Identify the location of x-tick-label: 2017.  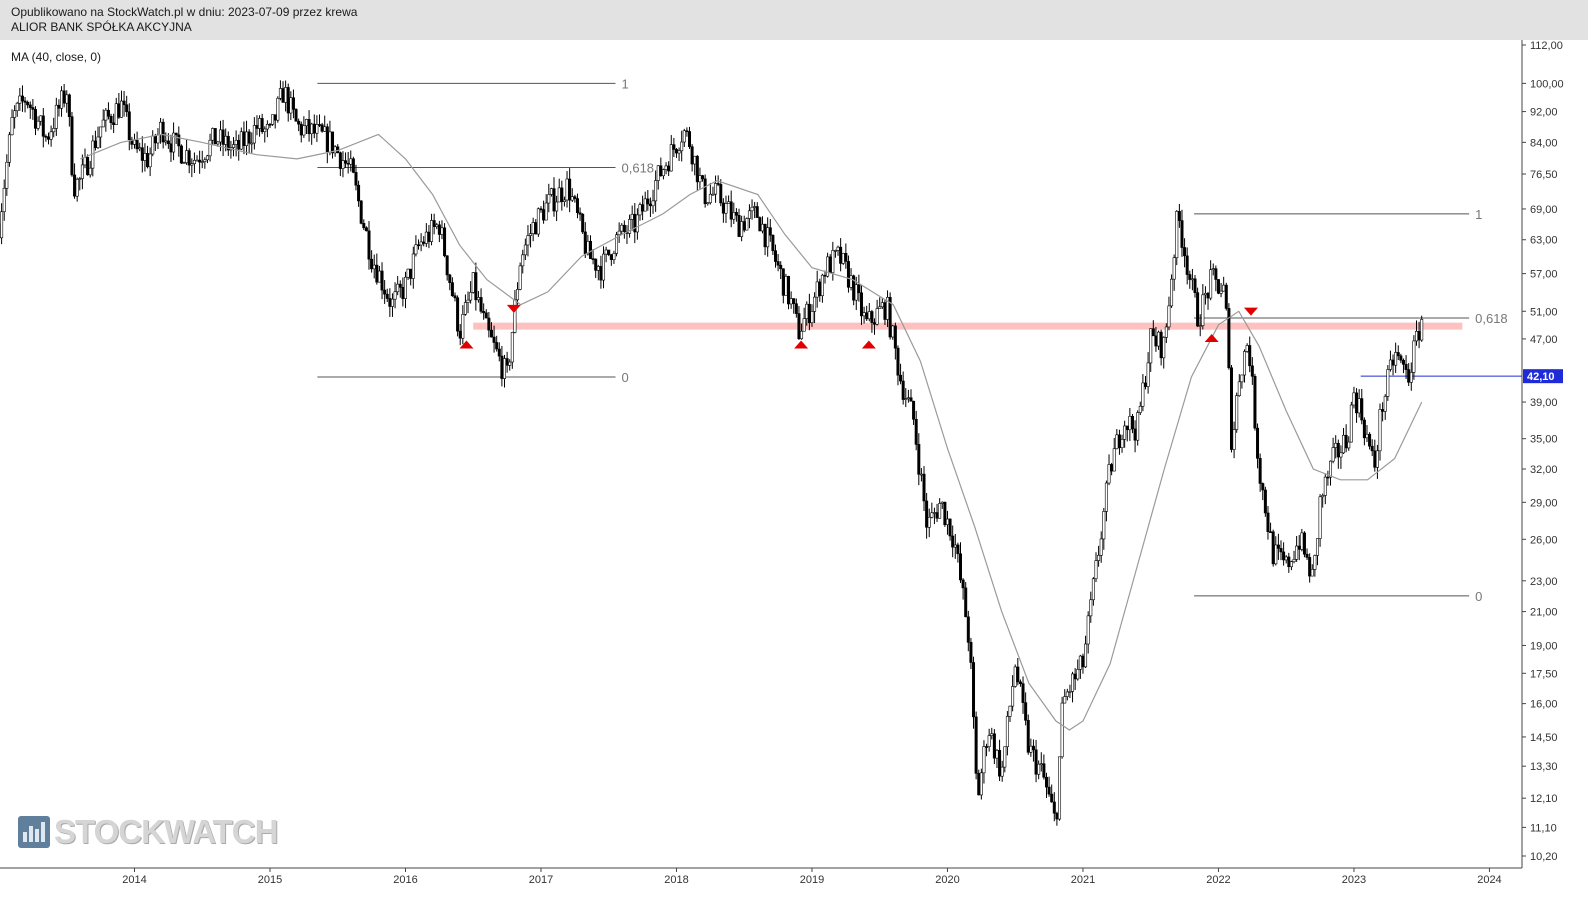
(541, 880).